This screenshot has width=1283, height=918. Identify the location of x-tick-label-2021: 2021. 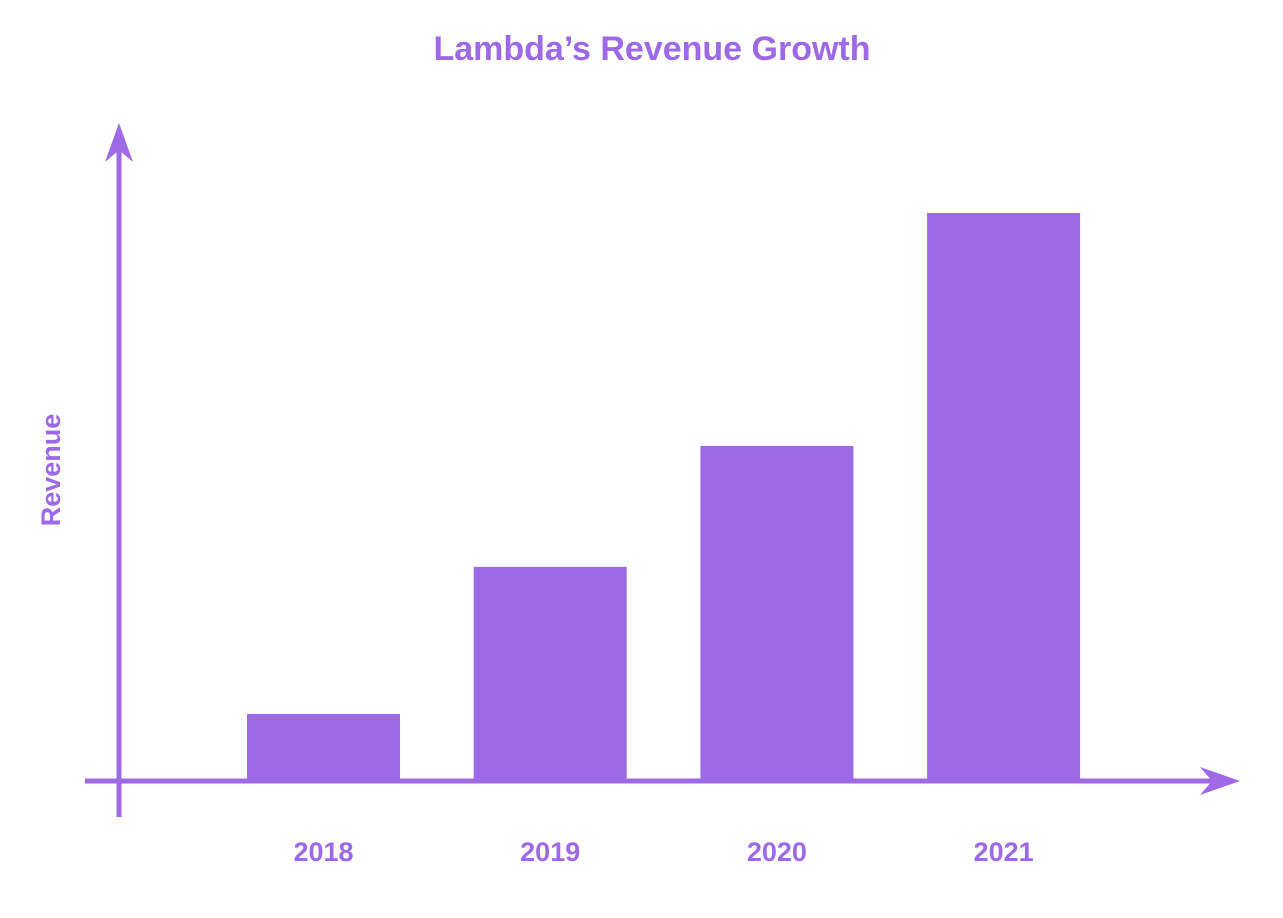
(1004, 852).